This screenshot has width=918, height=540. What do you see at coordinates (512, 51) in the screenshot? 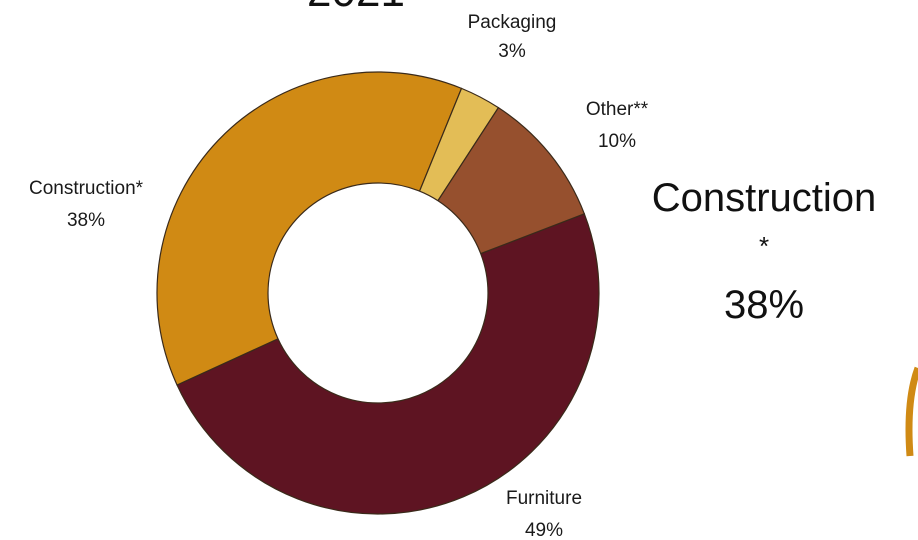
I see `slice-pct-packaging: 3%` at bounding box center [512, 51].